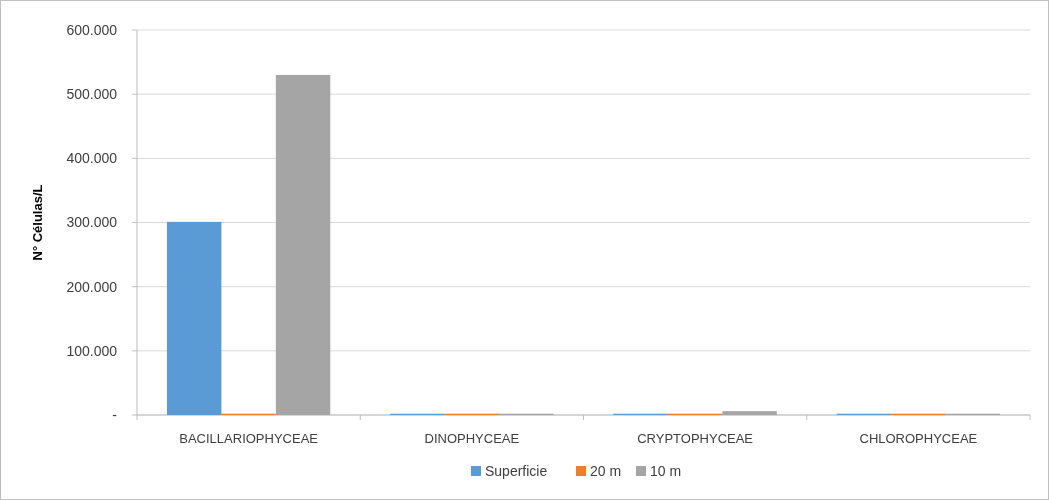 The image size is (1049, 500). Describe the element at coordinates (92, 350) in the screenshot. I see `y-tick-label: 100.000` at that location.